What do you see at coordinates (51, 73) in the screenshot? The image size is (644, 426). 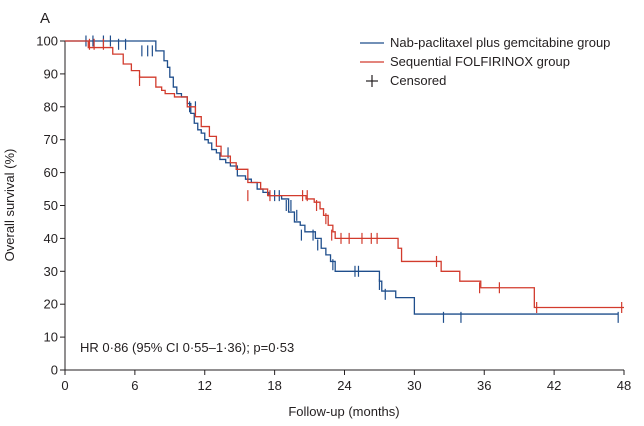 I see `y-tick-label: 90` at bounding box center [51, 73].